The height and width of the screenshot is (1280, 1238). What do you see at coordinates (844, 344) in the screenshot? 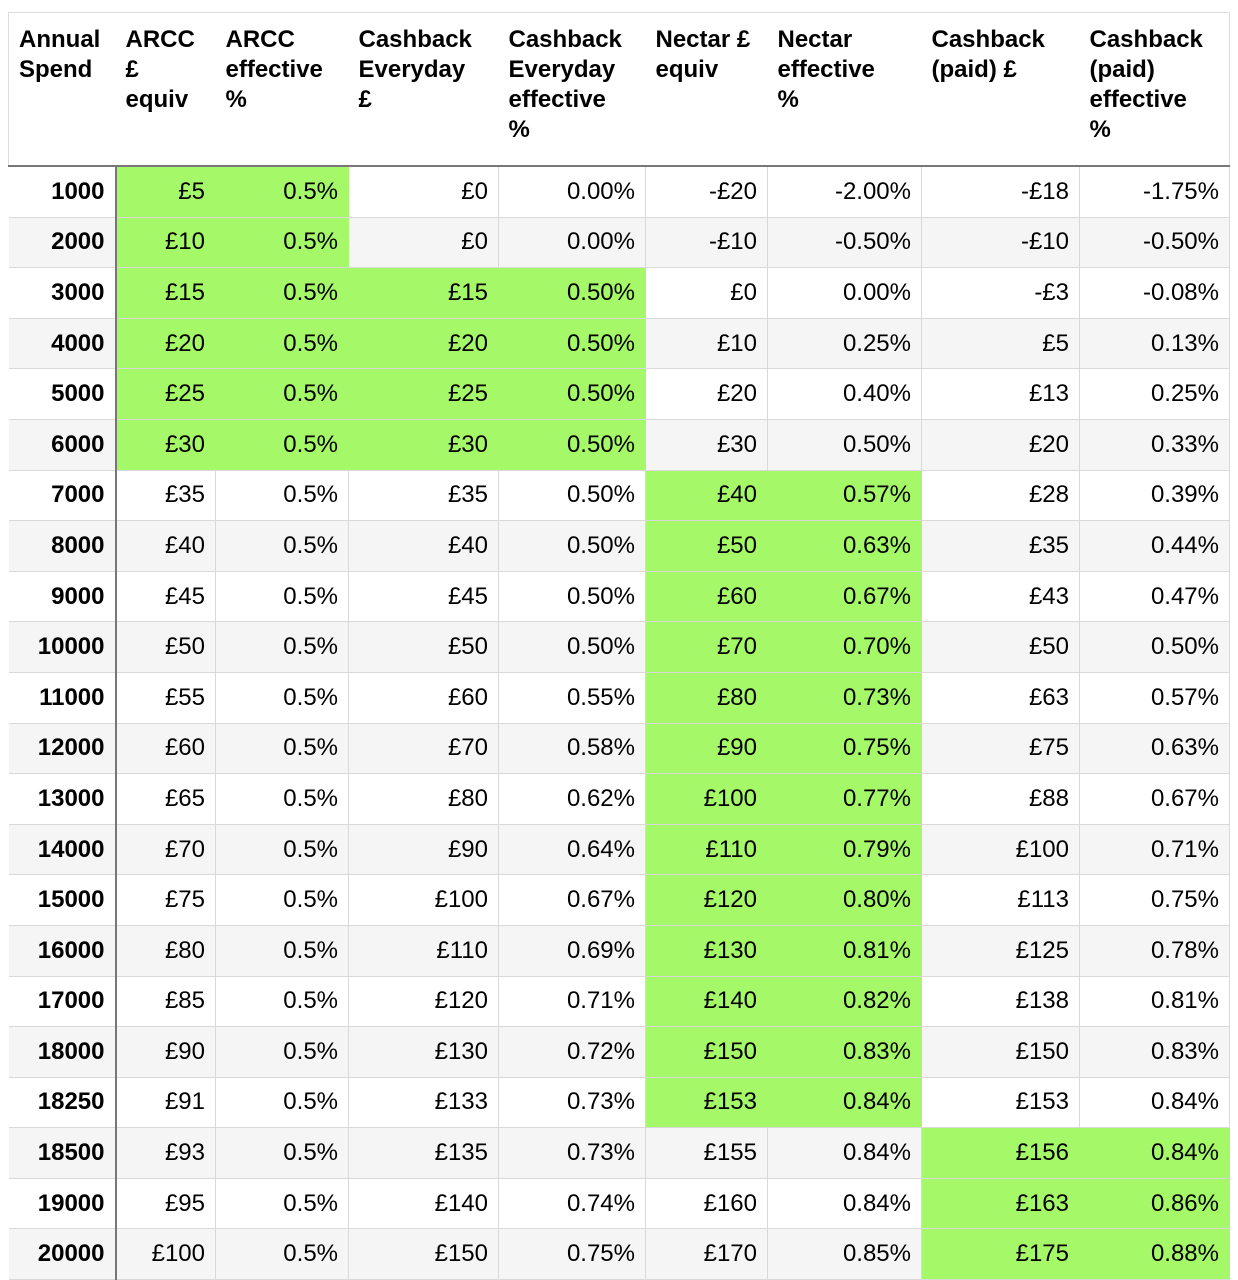
I see `table-cell: 0.25%` at bounding box center [844, 344].